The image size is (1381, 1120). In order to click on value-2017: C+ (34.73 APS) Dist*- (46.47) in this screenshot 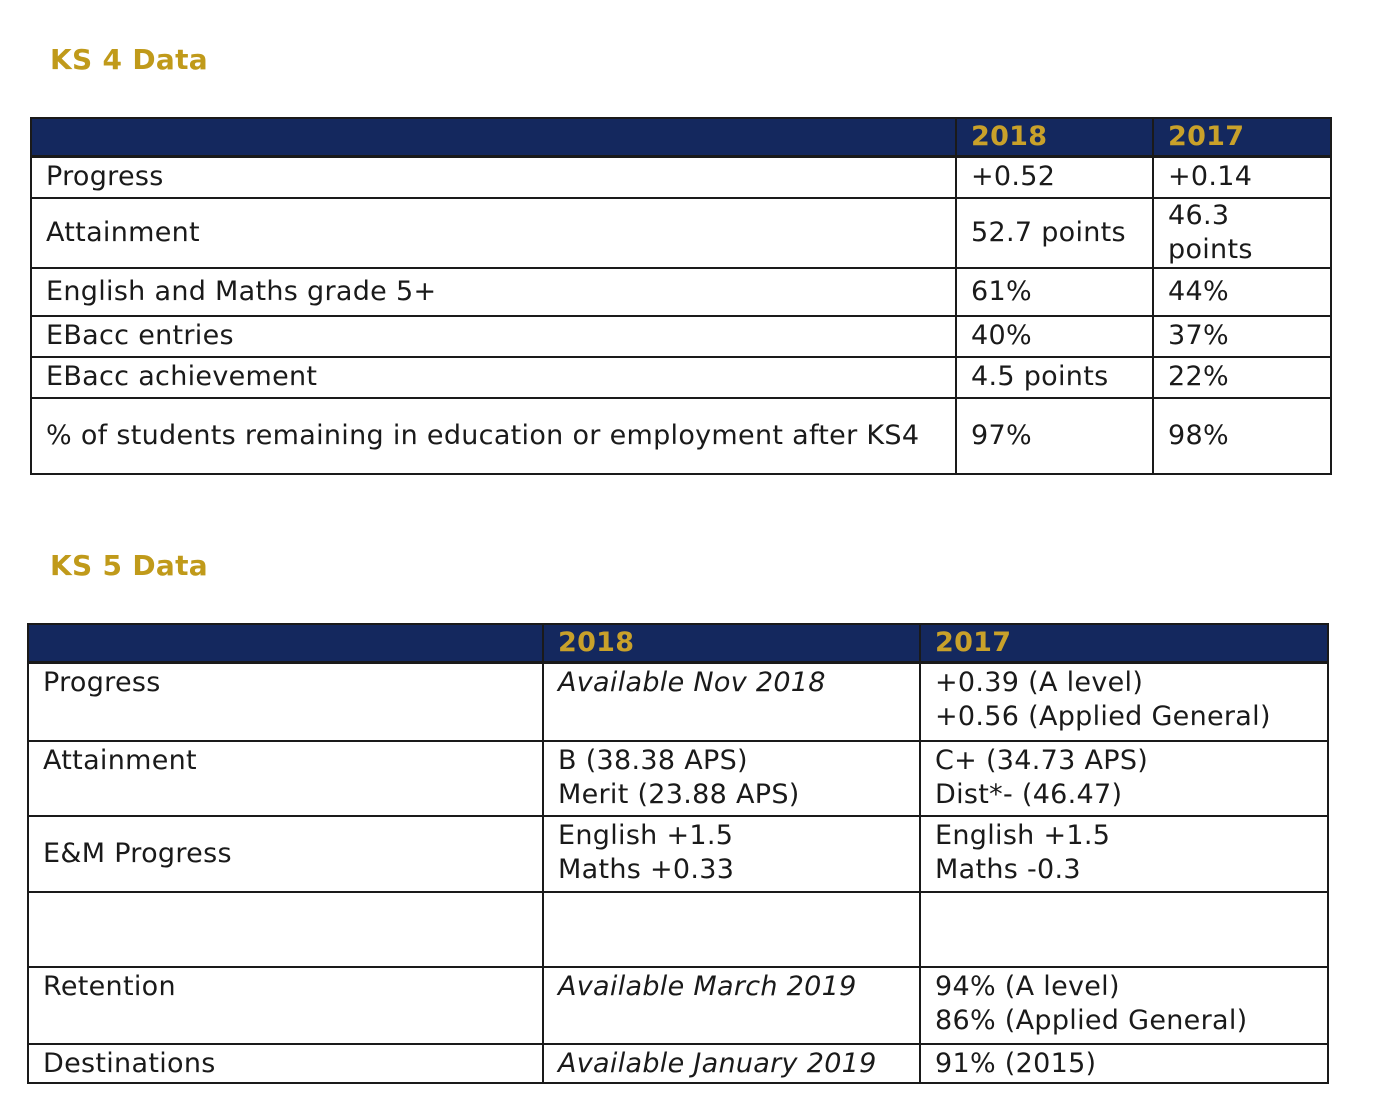, I will do `click(1124, 778)`.